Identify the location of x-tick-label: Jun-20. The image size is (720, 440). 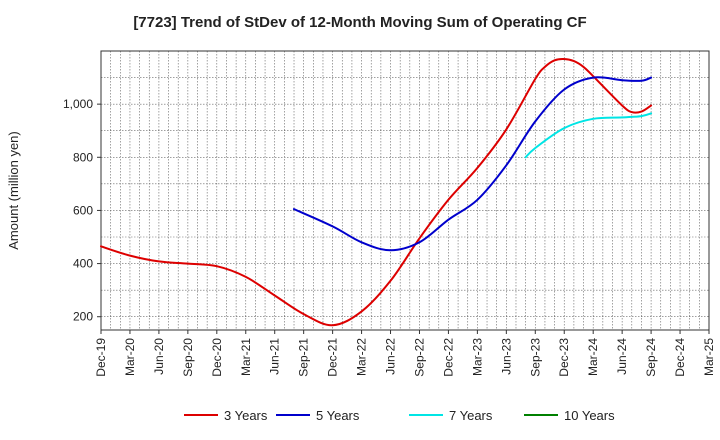
(159, 356).